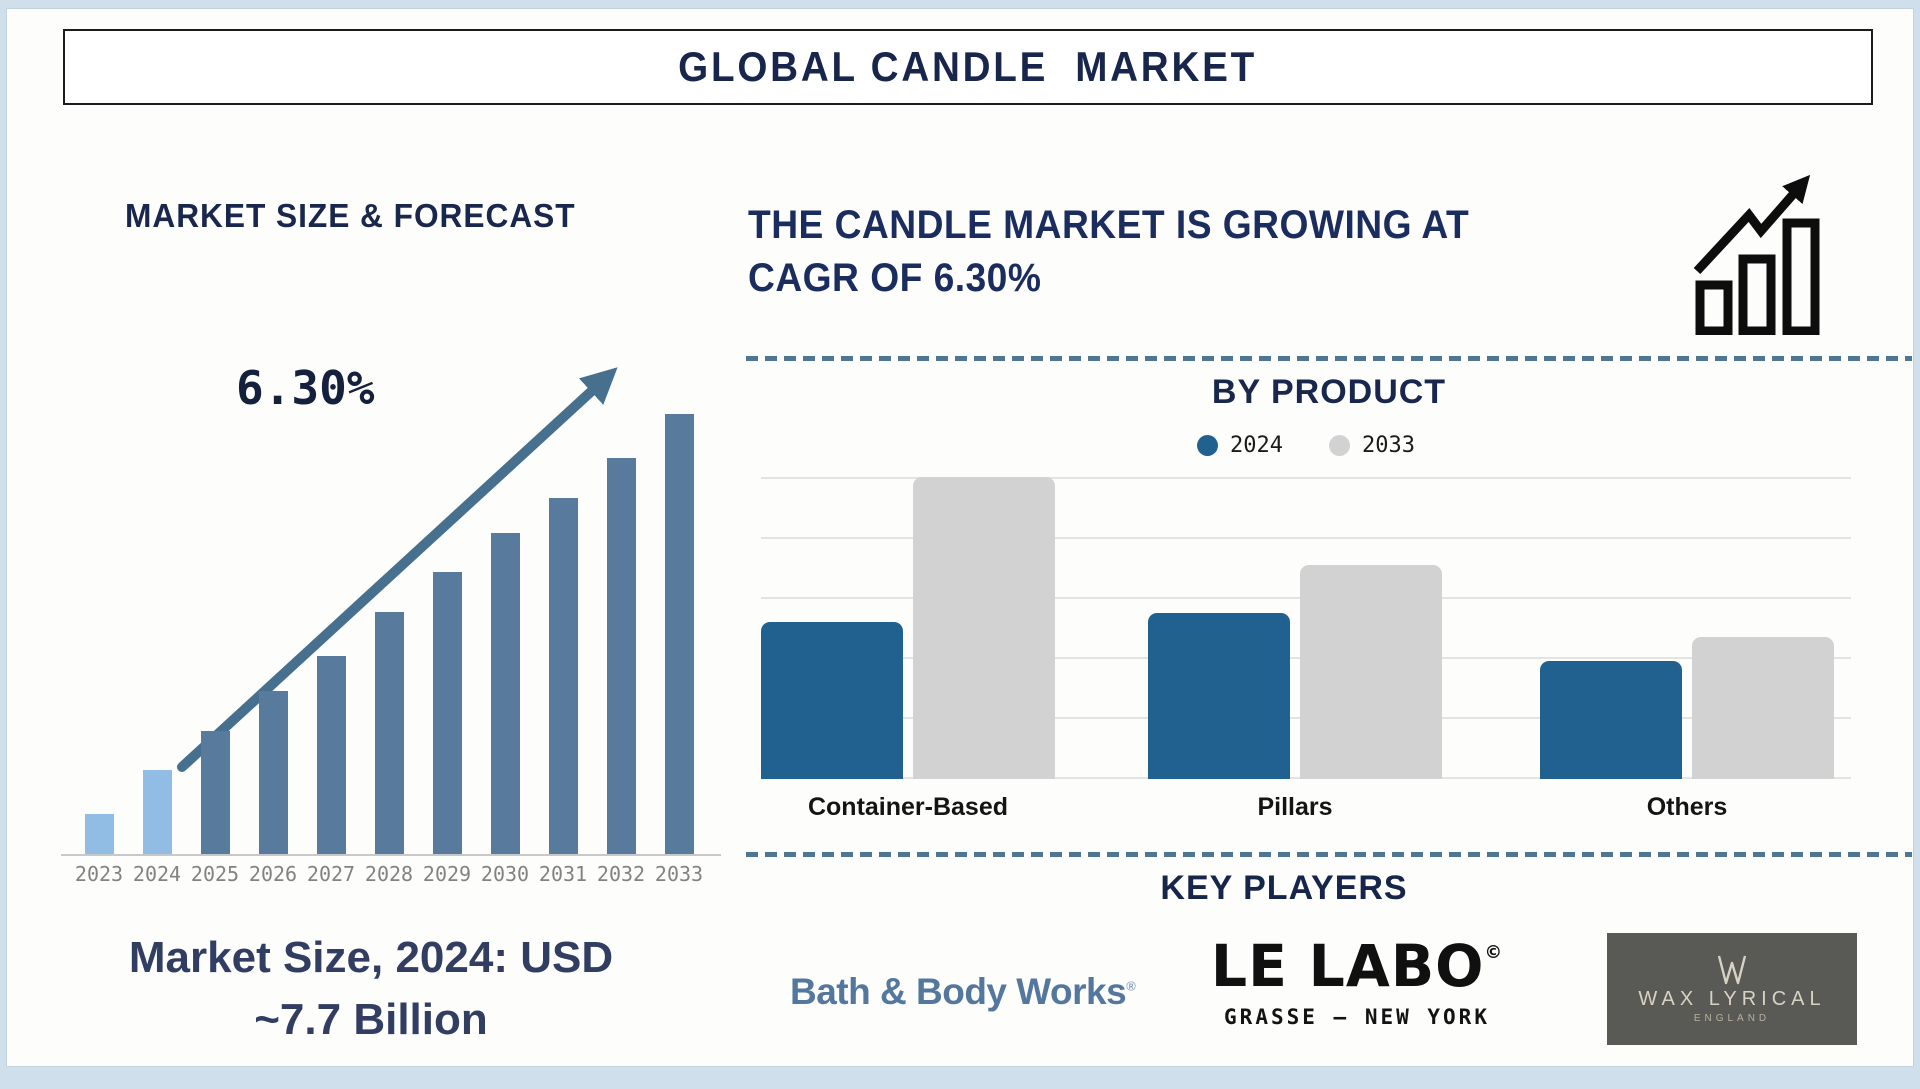 The width and height of the screenshot is (1920, 1089). Describe the element at coordinates (305, 388) in the screenshot. I see `cagr-annotation: 6.30%` at that location.